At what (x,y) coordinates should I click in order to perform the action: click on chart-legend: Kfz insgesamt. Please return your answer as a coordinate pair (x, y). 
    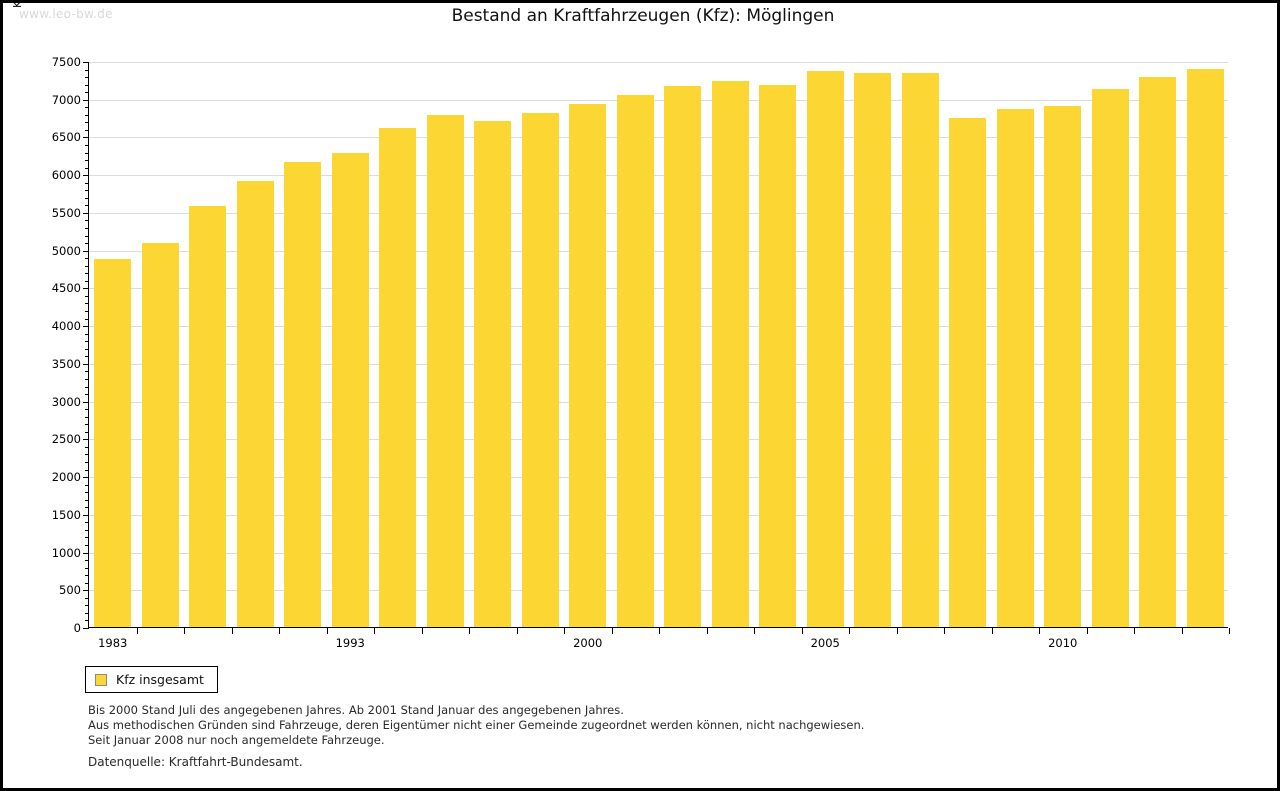
    Looking at the image, I should click on (151, 679).